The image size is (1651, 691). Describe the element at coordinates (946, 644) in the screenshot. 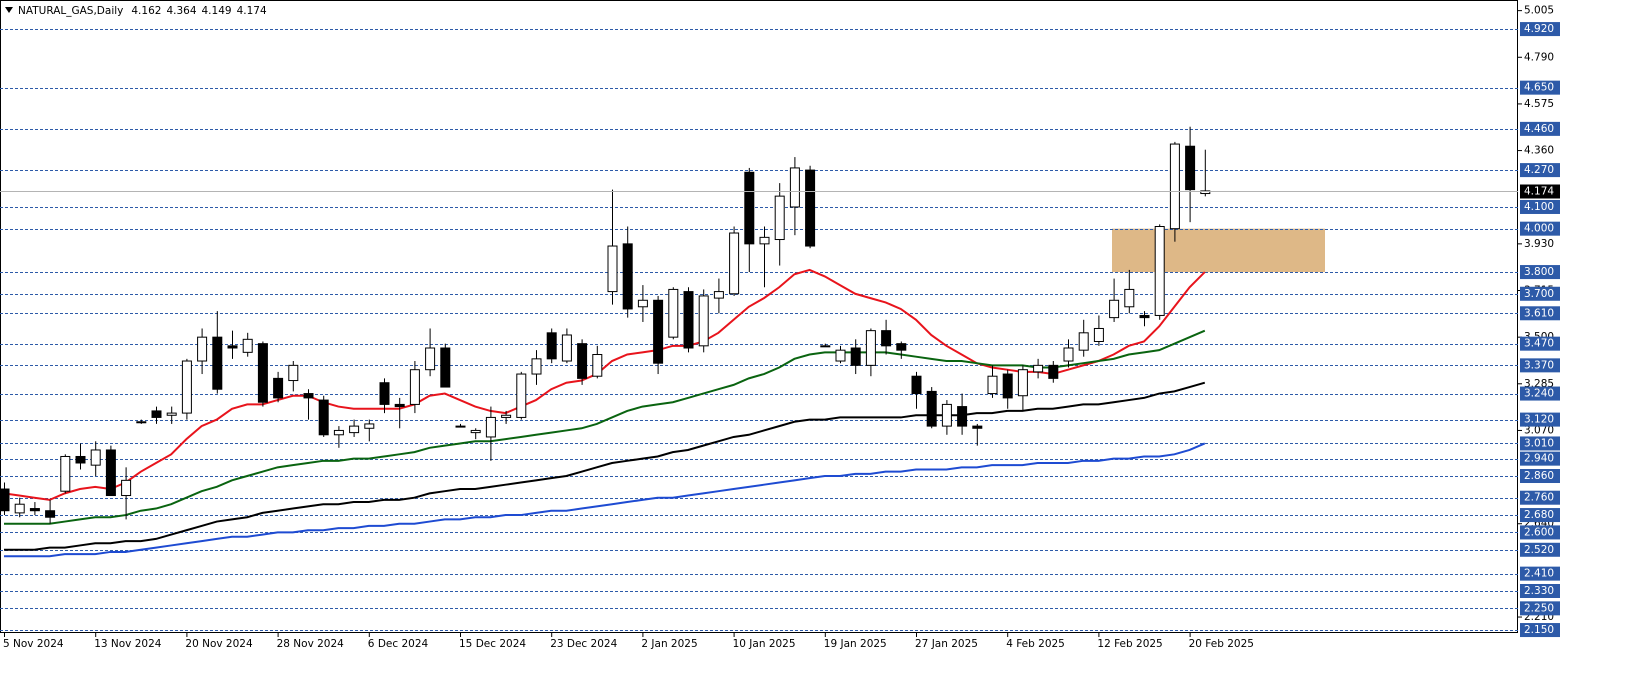

I see `x-tick-label: 27 Jan 2025` at that location.